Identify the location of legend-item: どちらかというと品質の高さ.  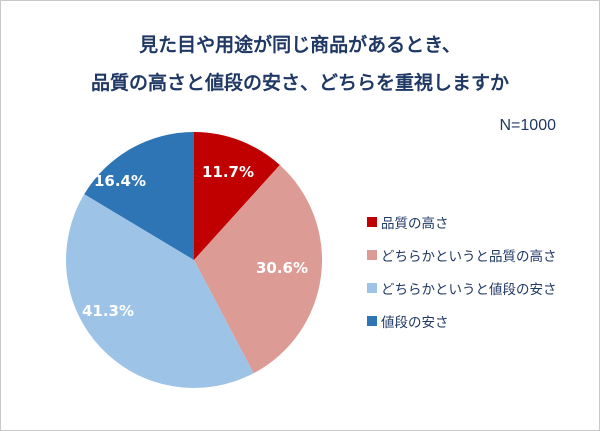
(462, 254).